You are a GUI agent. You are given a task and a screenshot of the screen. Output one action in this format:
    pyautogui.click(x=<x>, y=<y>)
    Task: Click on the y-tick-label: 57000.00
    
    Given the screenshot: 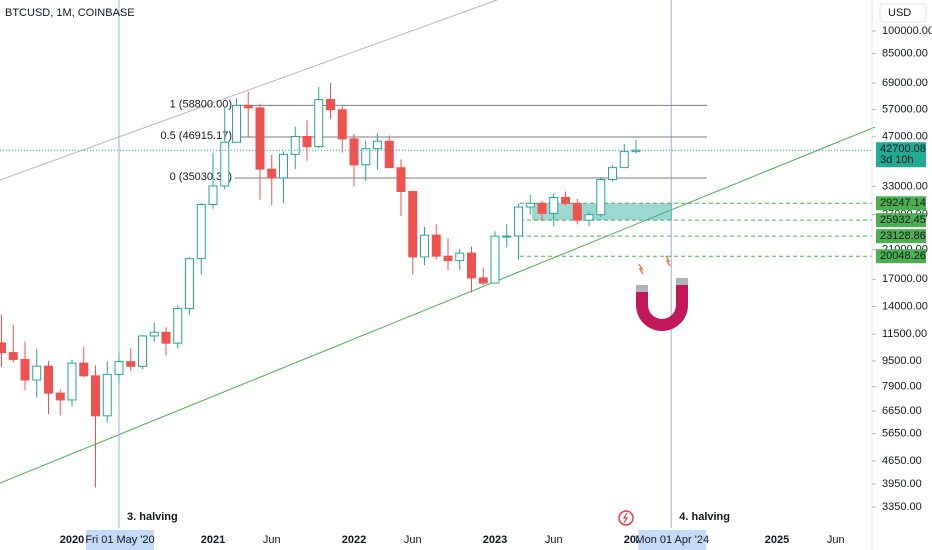 What is the action you would take?
    pyautogui.click(x=905, y=110)
    